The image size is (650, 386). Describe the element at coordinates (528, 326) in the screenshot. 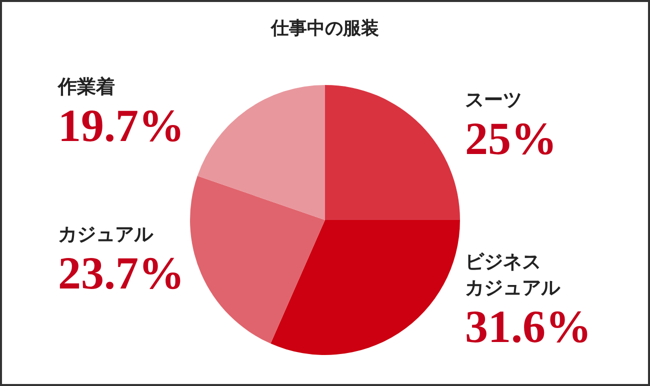

I see `data-label: 31.6%` at that location.